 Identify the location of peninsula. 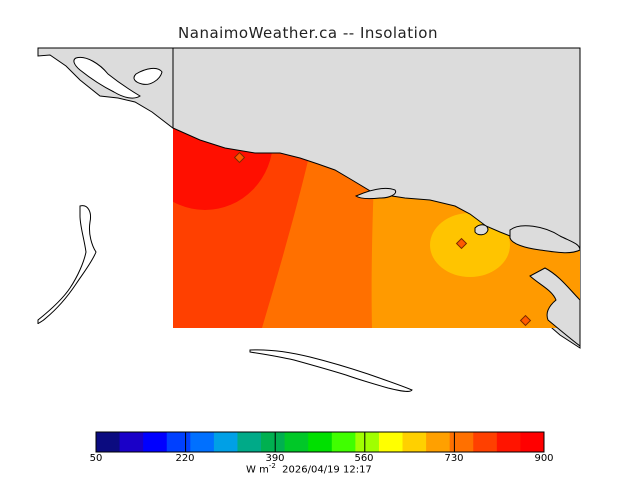
(545, 239).